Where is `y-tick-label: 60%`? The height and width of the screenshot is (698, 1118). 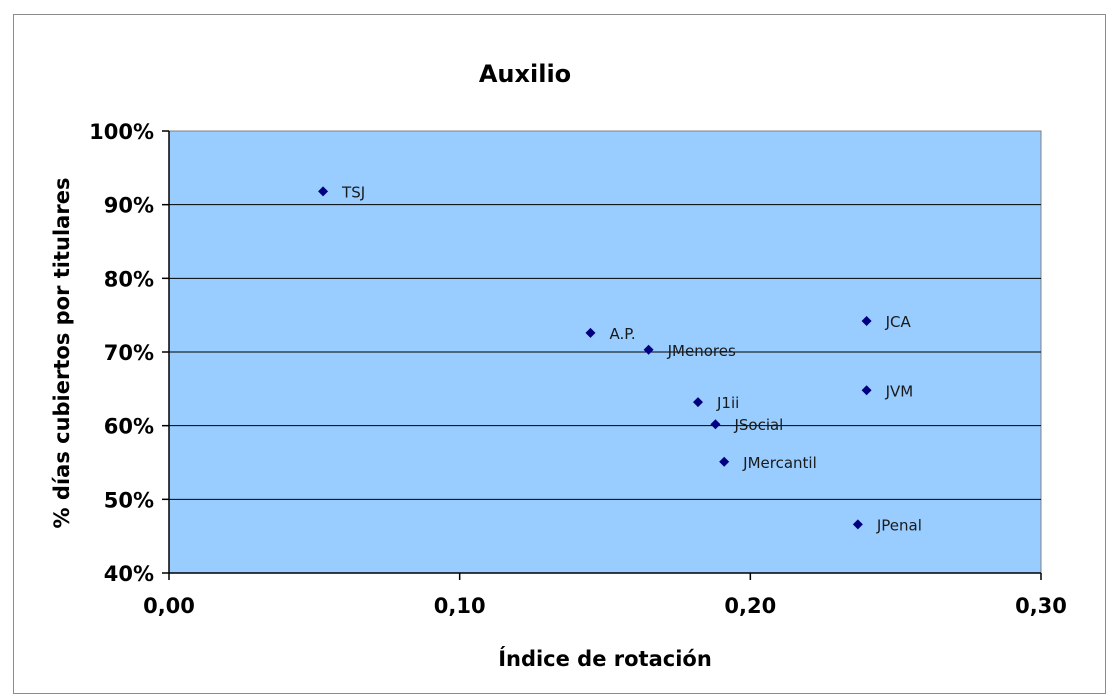 y-tick-label: 60% is located at coordinates (129, 427).